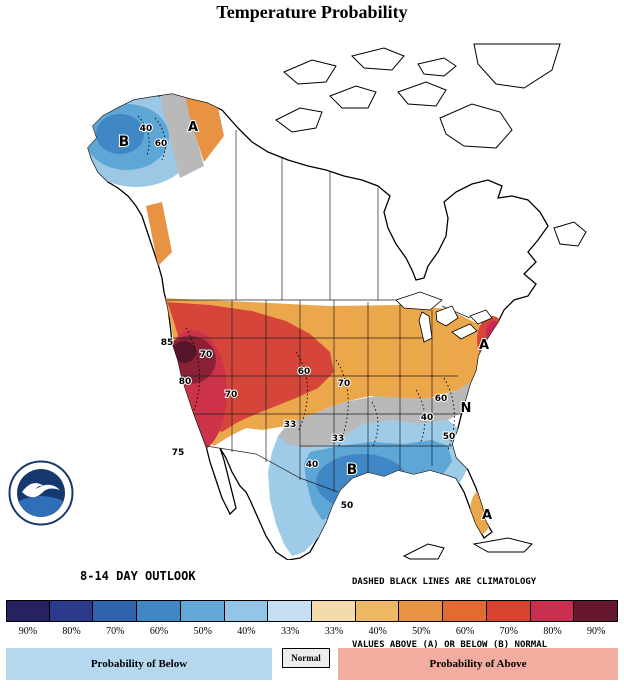 The height and width of the screenshot is (688, 624). What do you see at coordinates (185, 446) in the screenshot?
I see `region-above-sierra-maroon` at bounding box center [185, 446].